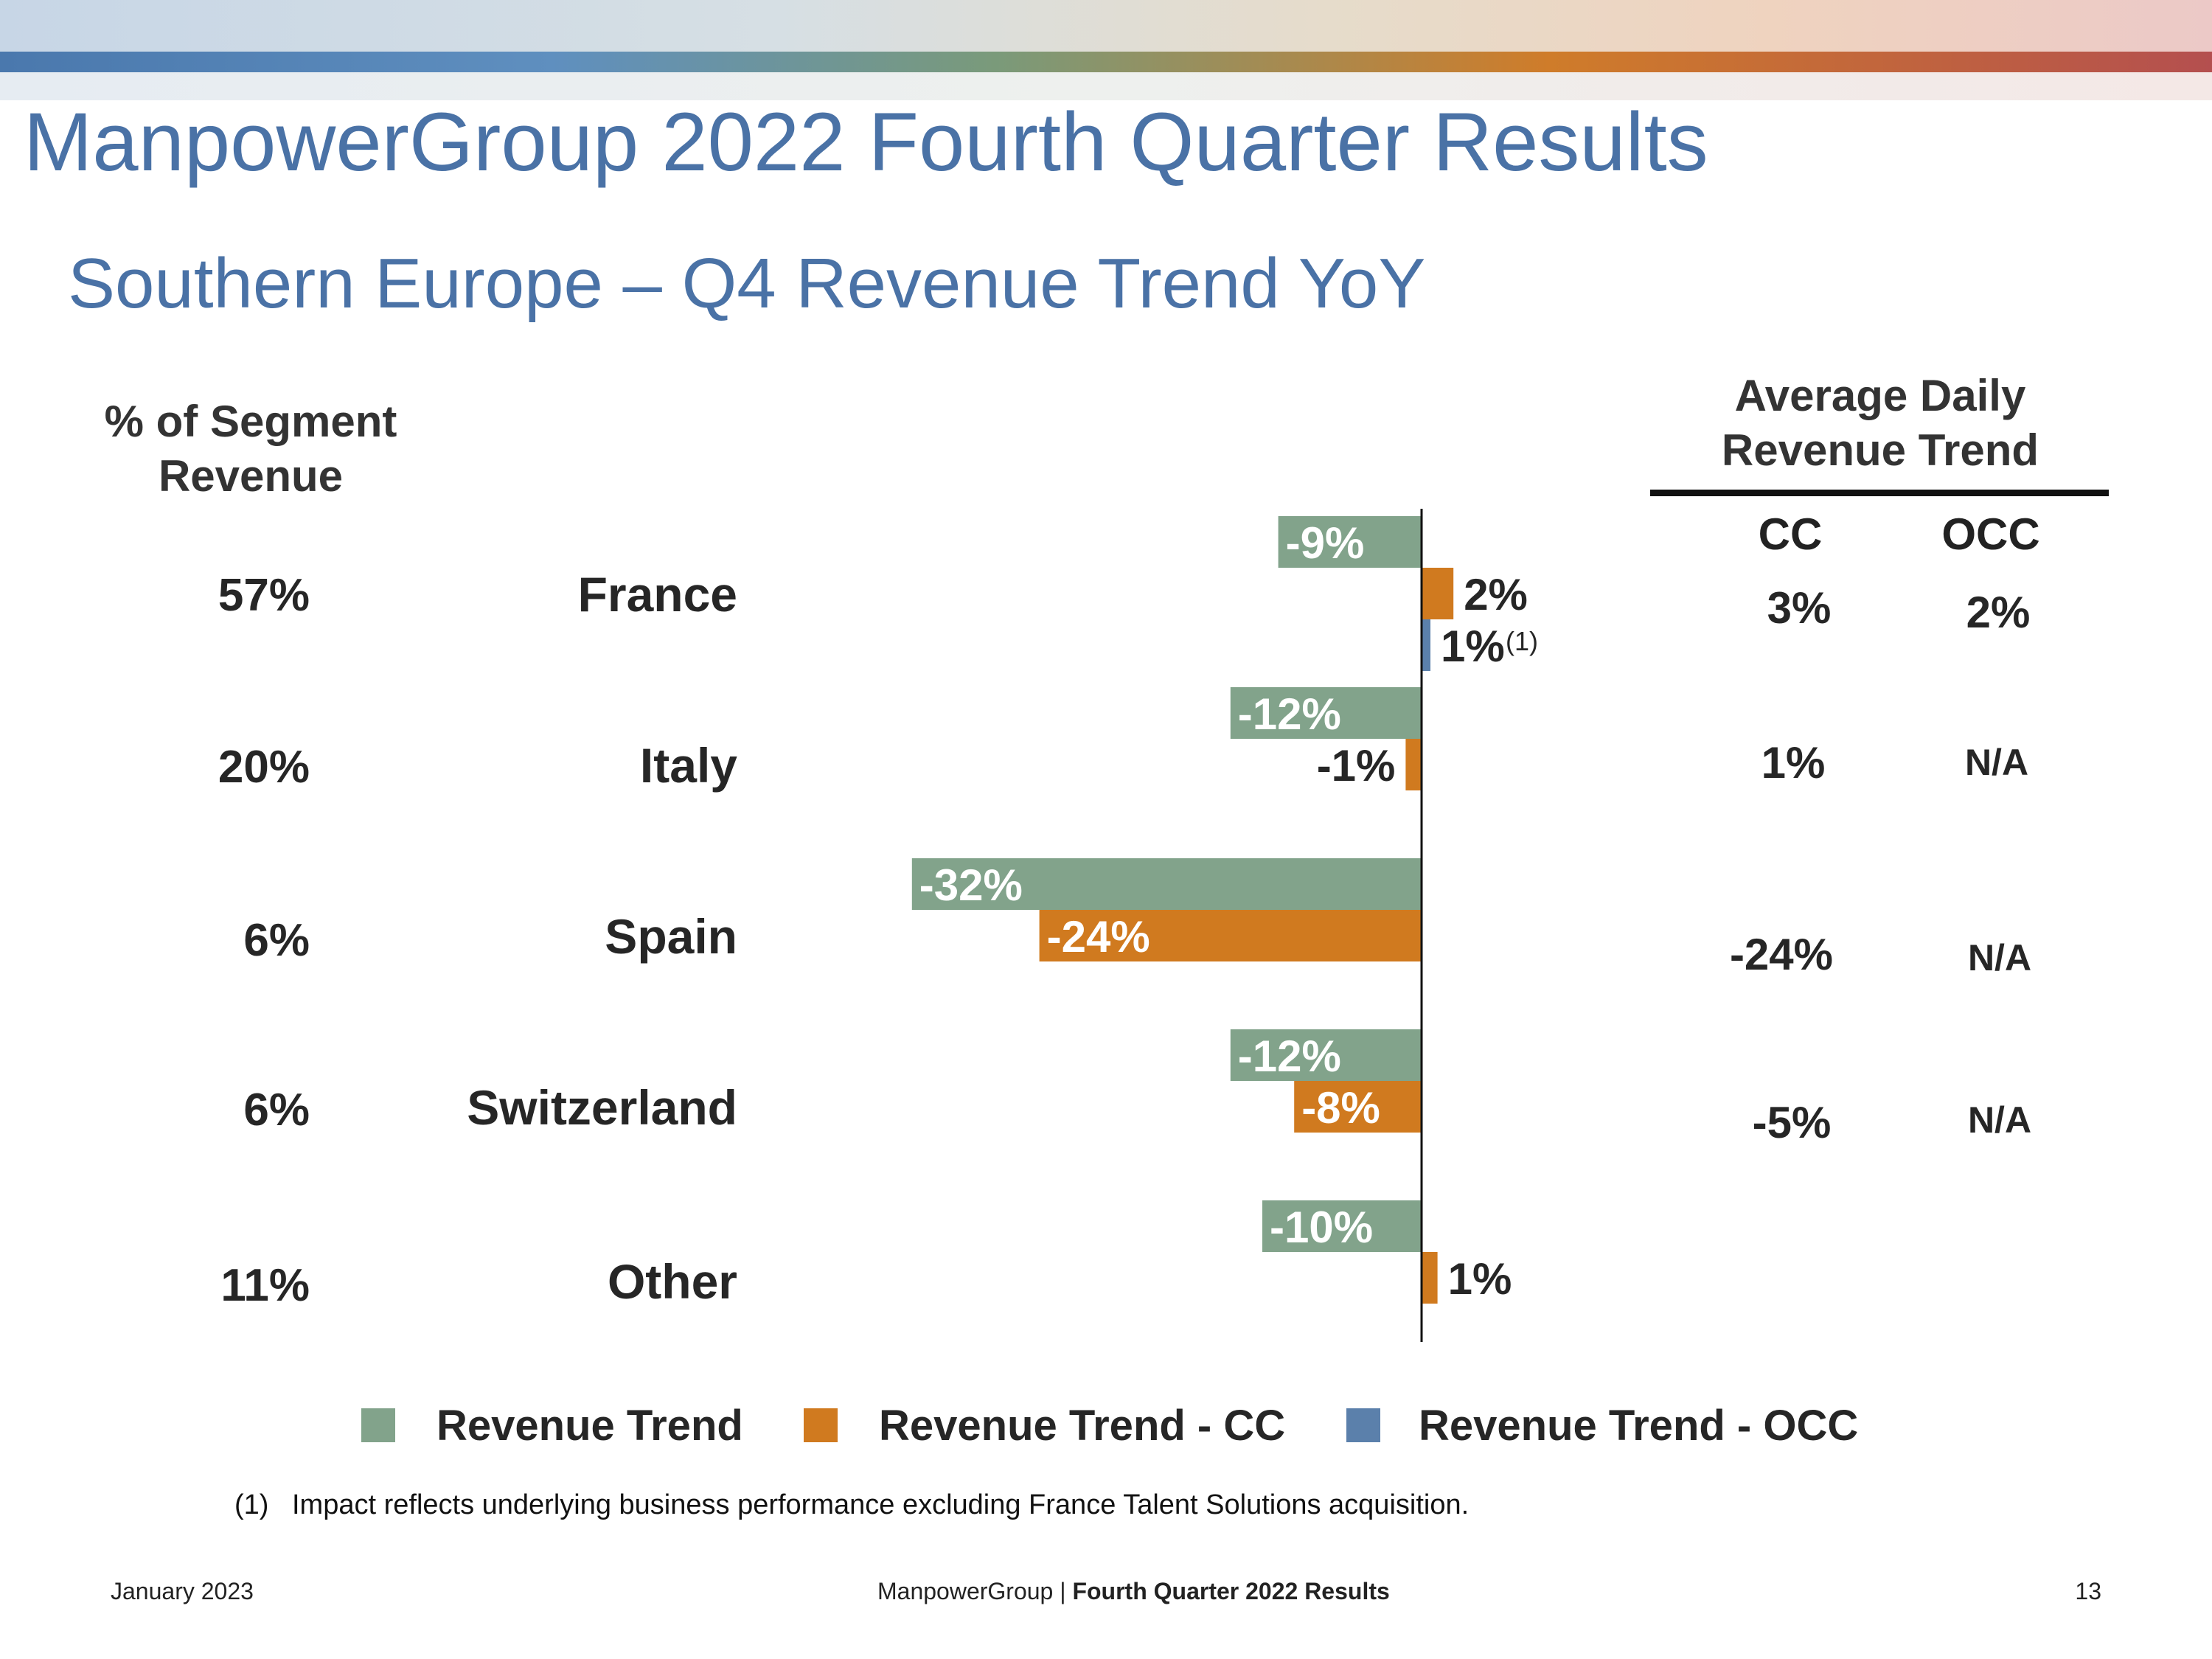 The width and height of the screenshot is (2212, 1659). Describe the element at coordinates (821, 1425) in the screenshot. I see `legend-swatch-revenue-trend-cc` at that location.